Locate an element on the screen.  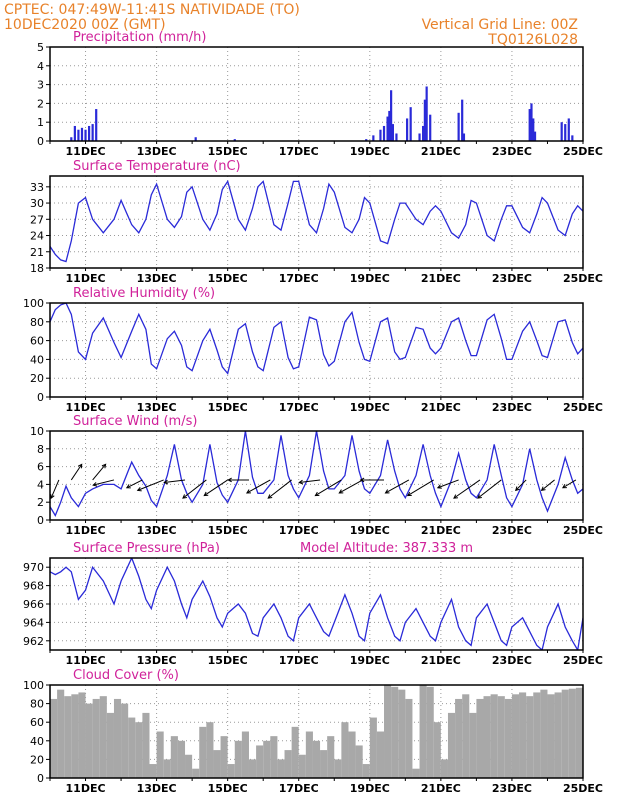
y-tick-label: 18 is located at coordinates (37, 268).